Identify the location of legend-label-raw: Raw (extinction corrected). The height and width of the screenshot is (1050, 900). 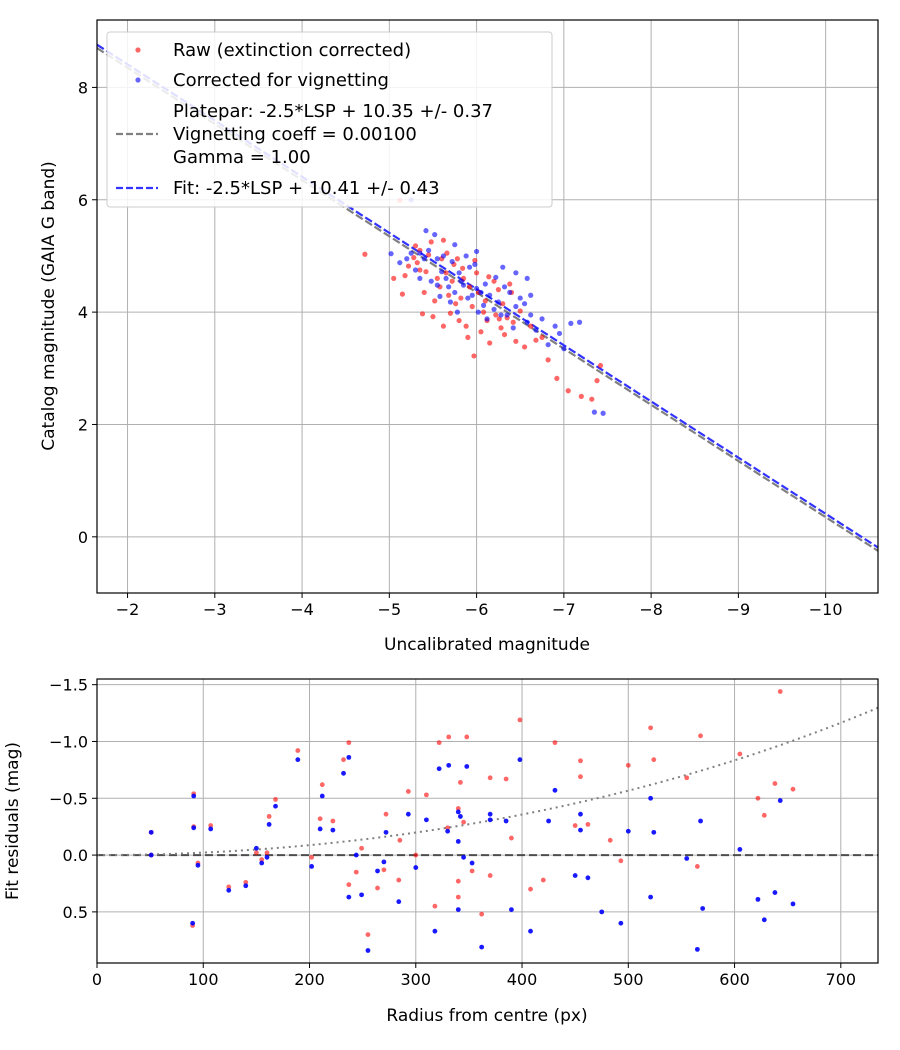
(292, 50).